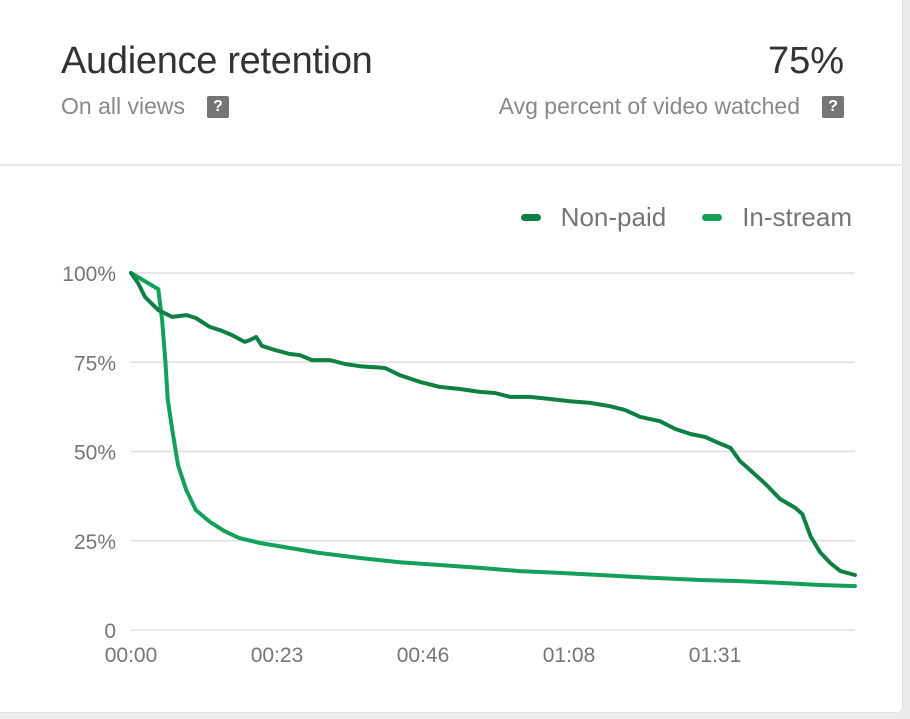  Describe the element at coordinates (569, 655) in the screenshot. I see `x-tick-label: 01:08` at that location.